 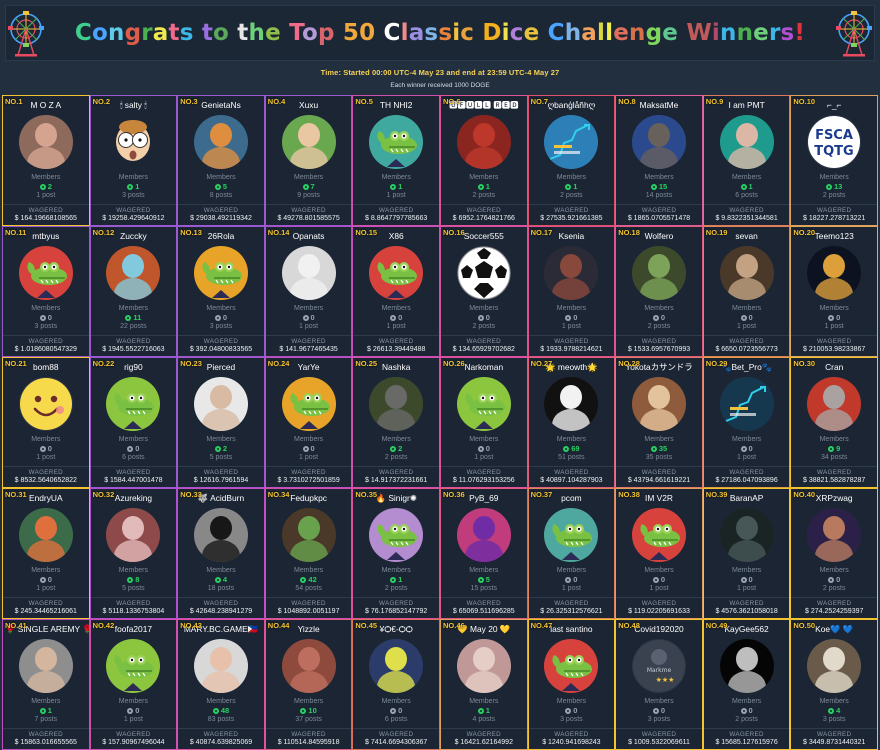 What do you see at coordinates (571, 611) in the screenshot?
I see `wagered-value: $ 26.325312576621` at bounding box center [571, 611].